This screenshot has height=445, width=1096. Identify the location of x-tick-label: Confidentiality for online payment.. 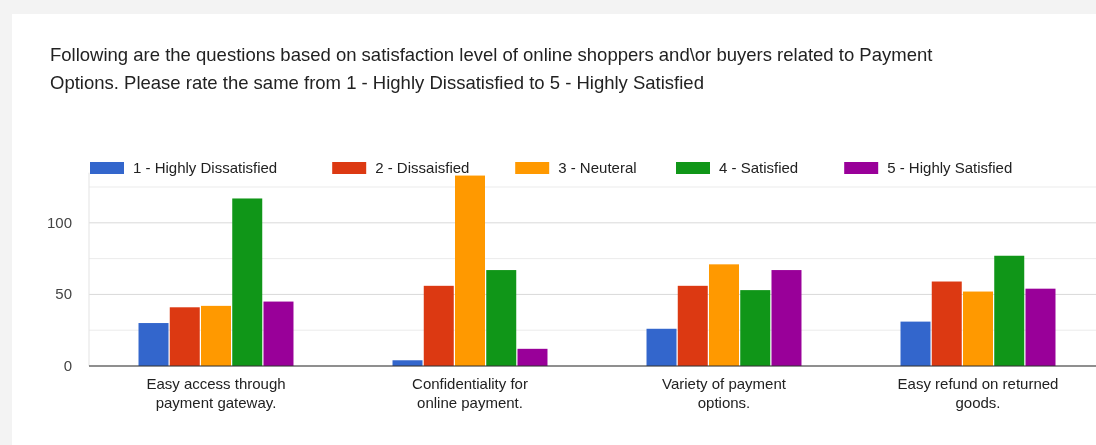
(470, 393).